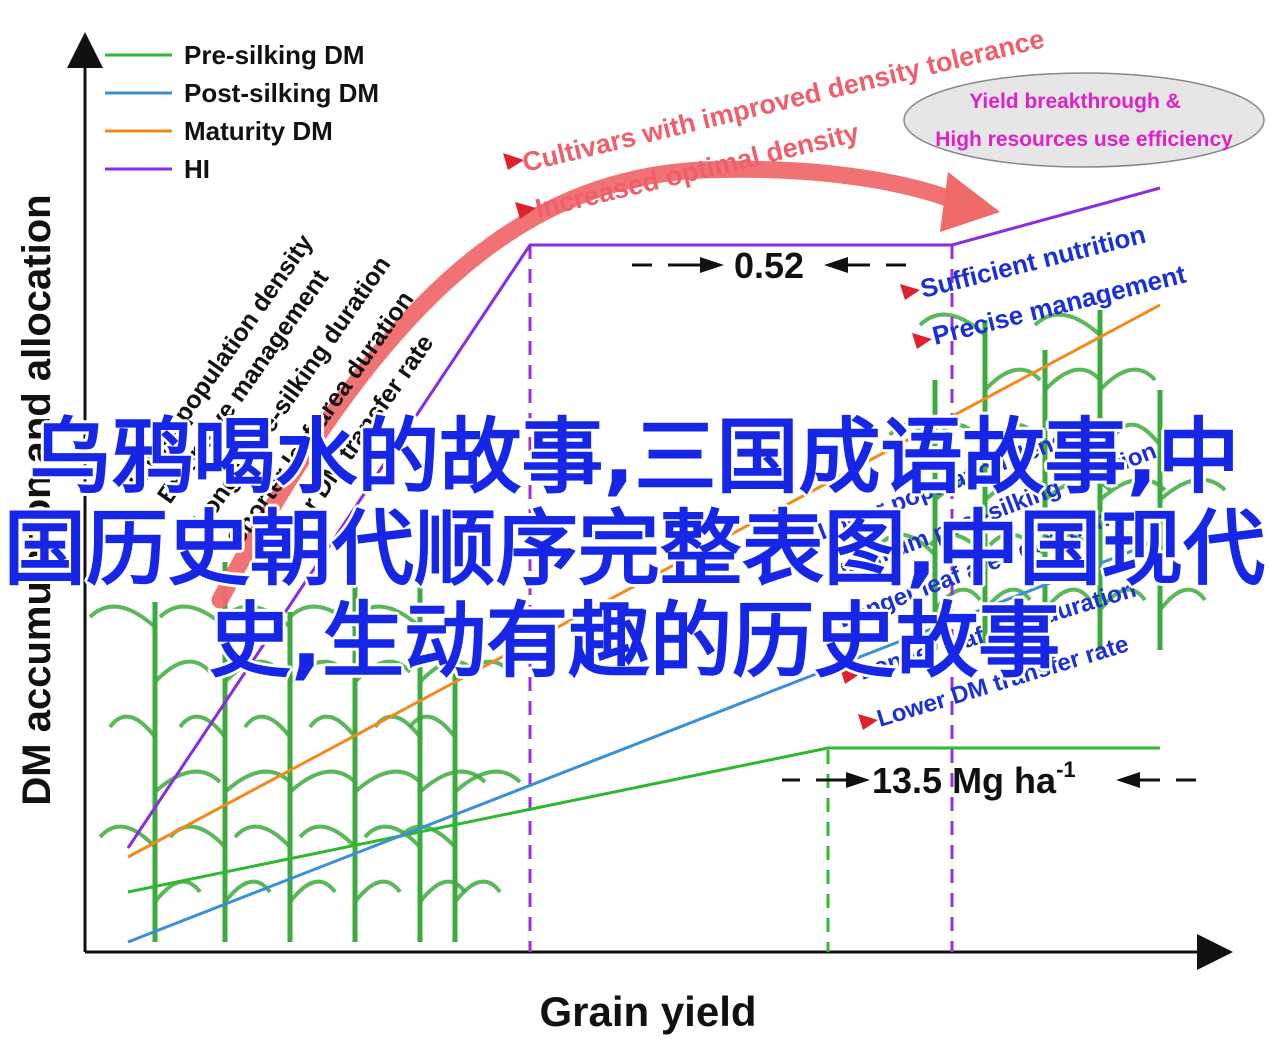 The height and width of the screenshot is (1046, 1269). Describe the element at coordinates (1075, 101) in the screenshot. I see `ellipse-text-line1: Yield breakthrough &` at that location.